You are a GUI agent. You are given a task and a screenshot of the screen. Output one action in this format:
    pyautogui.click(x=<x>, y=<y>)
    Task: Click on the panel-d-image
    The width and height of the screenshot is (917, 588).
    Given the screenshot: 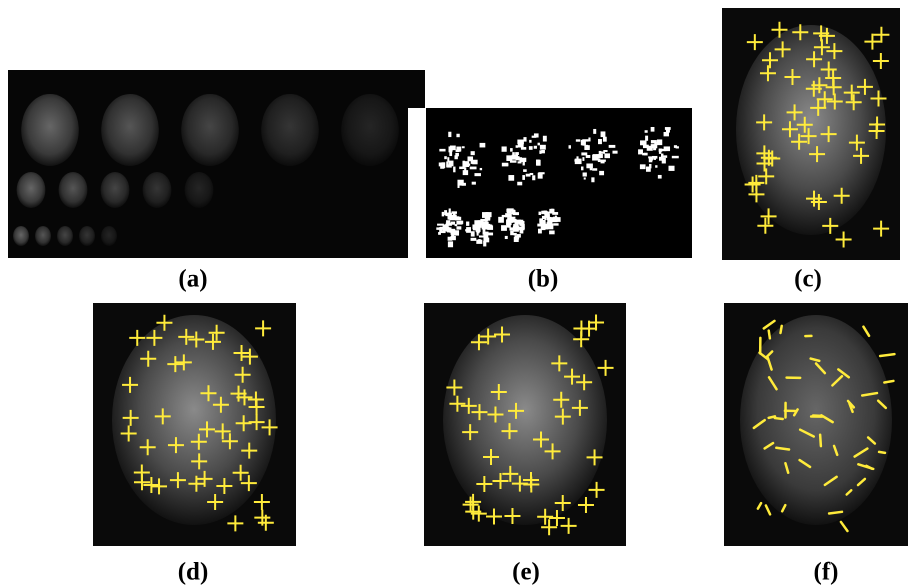 What is the action you would take?
    pyautogui.click(x=194, y=424)
    